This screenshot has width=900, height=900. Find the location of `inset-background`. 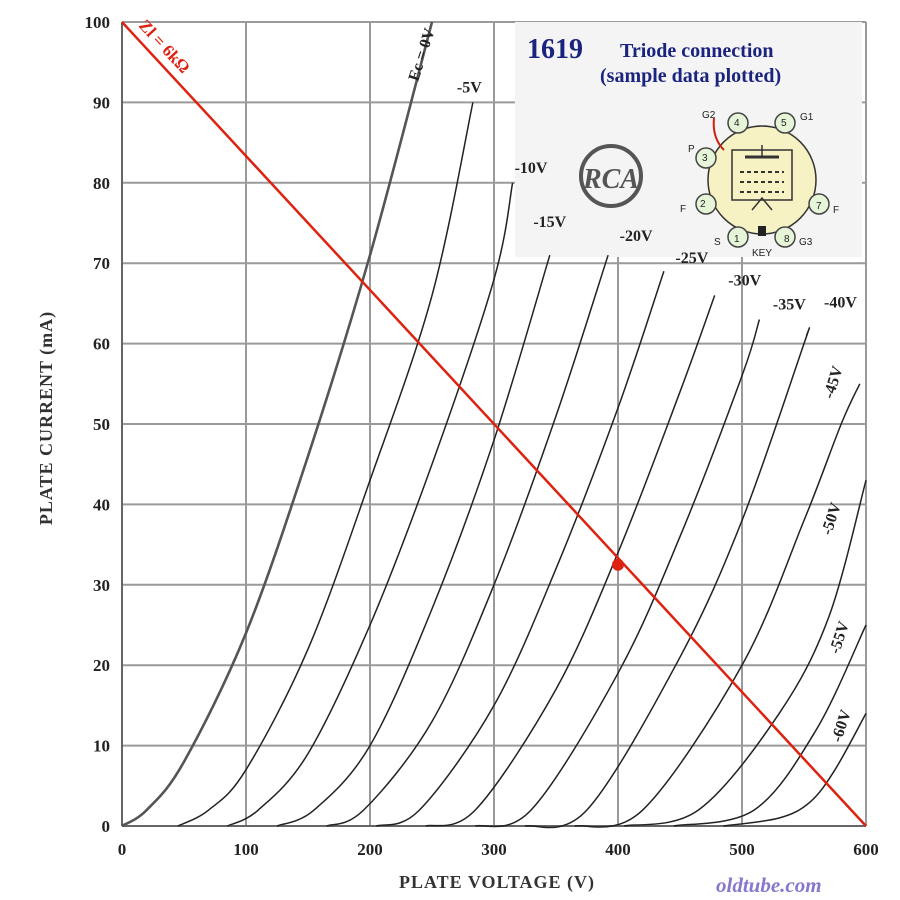

inset-background is located at coordinates (688, 139).